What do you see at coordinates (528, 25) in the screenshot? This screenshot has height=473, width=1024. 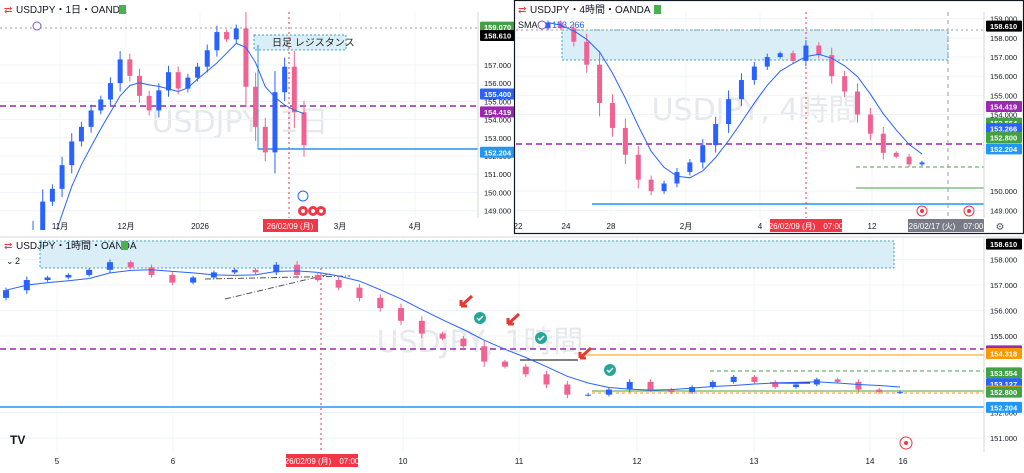 I see `sma-label: SMA` at bounding box center [528, 25].